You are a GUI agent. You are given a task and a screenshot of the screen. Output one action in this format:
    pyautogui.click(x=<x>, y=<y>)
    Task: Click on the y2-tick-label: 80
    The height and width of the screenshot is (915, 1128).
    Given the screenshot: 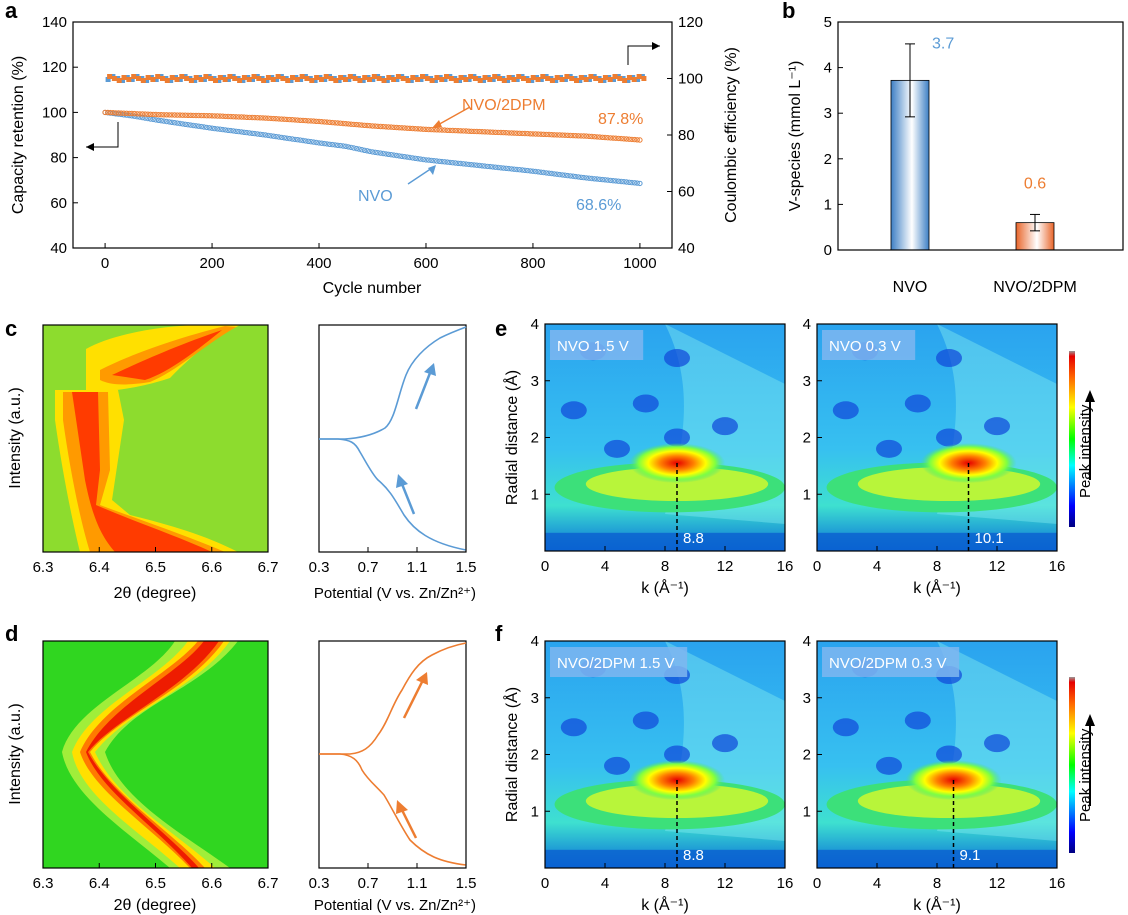 What is the action you would take?
    pyautogui.click(x=686, y=135)
    